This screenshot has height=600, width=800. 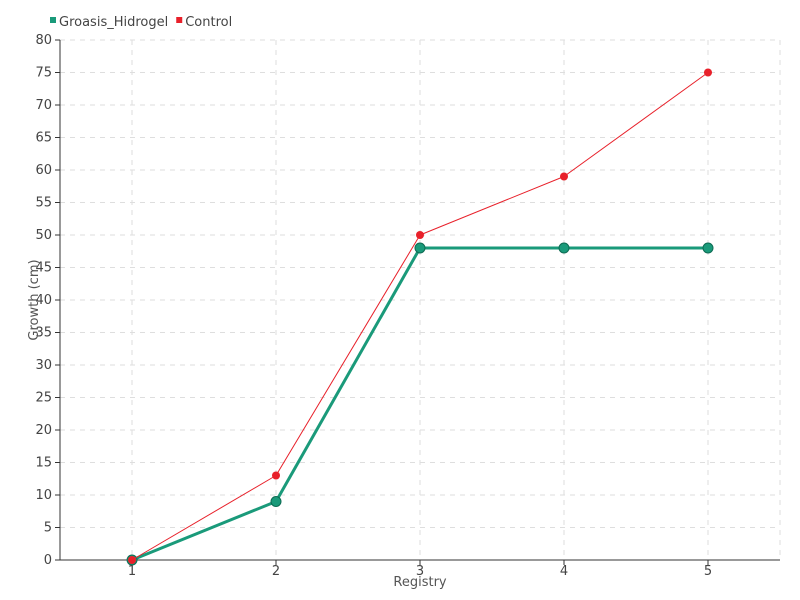 What do you see at coordinates (132, 571) in the screenshot?
I see `x-tick-label: 1` at bounding box center [132, 571].